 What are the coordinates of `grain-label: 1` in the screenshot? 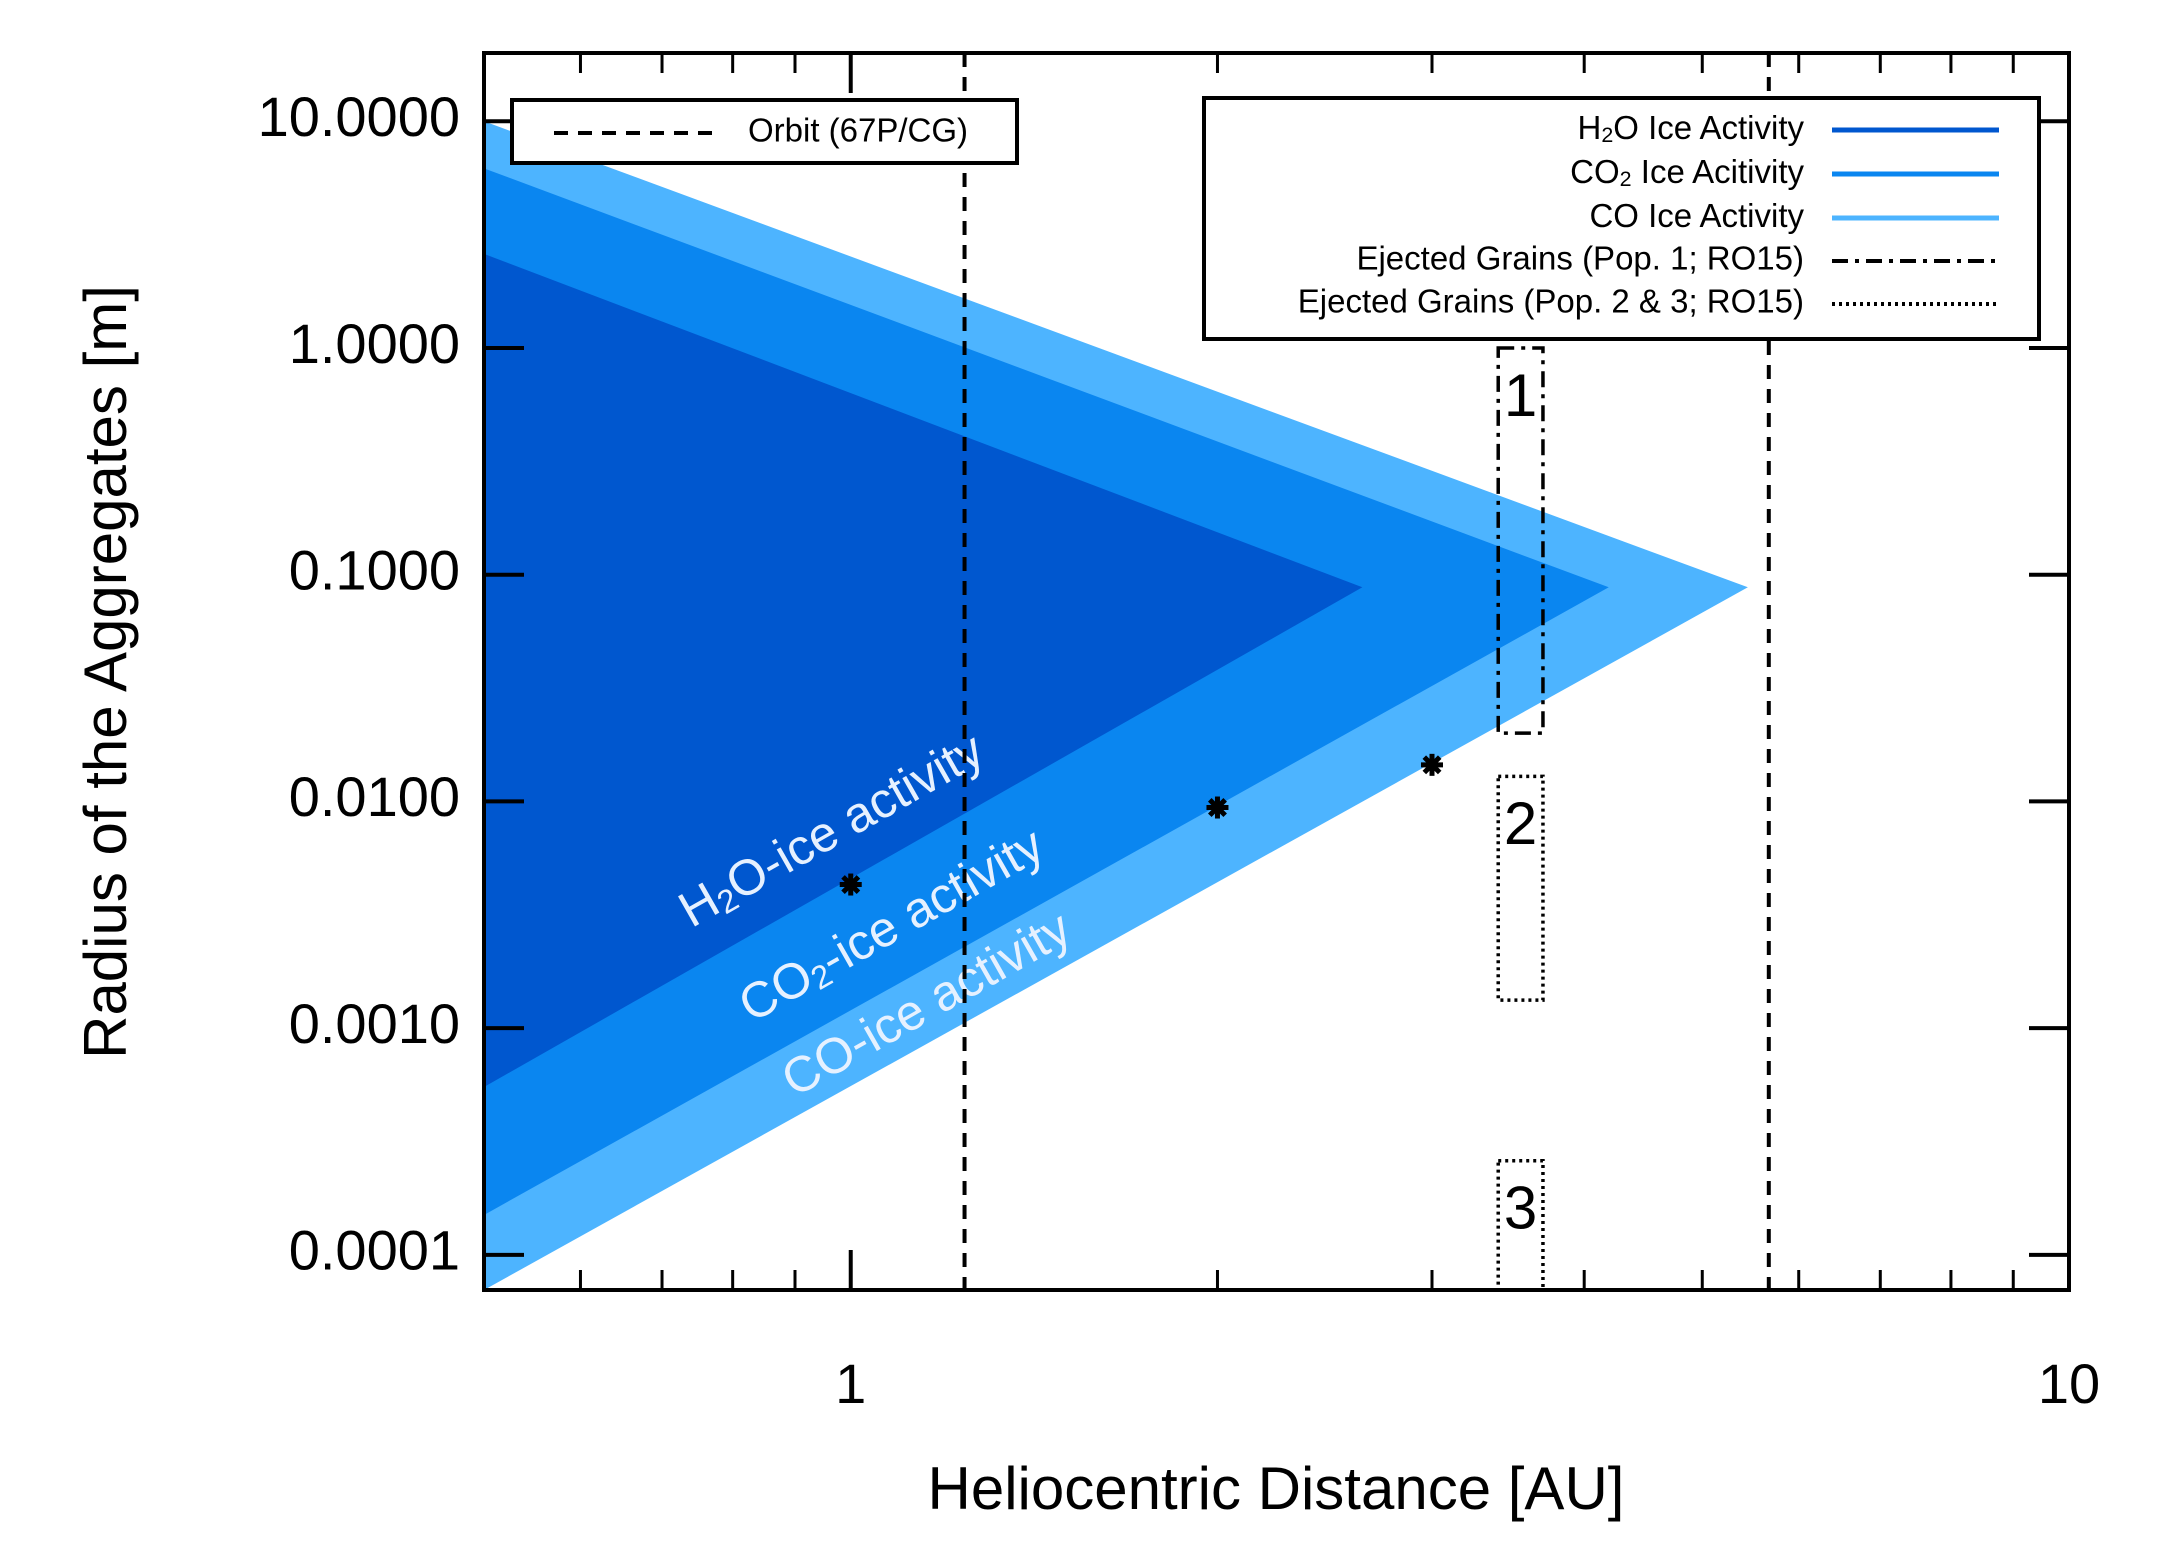 It's located at (1520, 395).